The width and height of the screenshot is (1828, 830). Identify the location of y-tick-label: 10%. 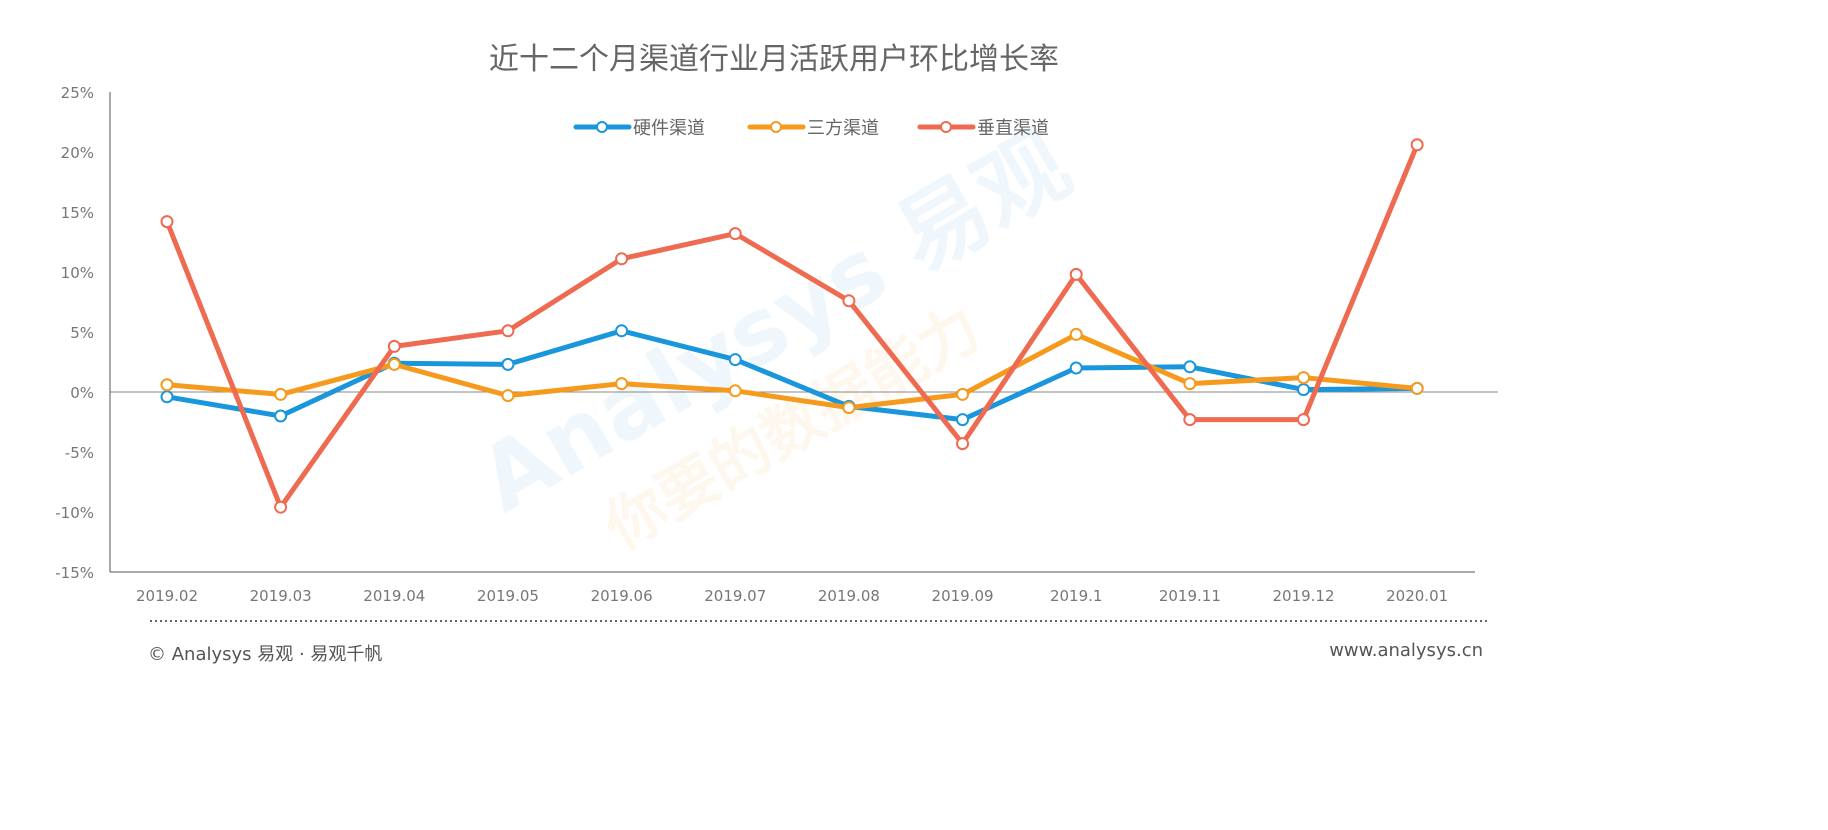
(77, 273).